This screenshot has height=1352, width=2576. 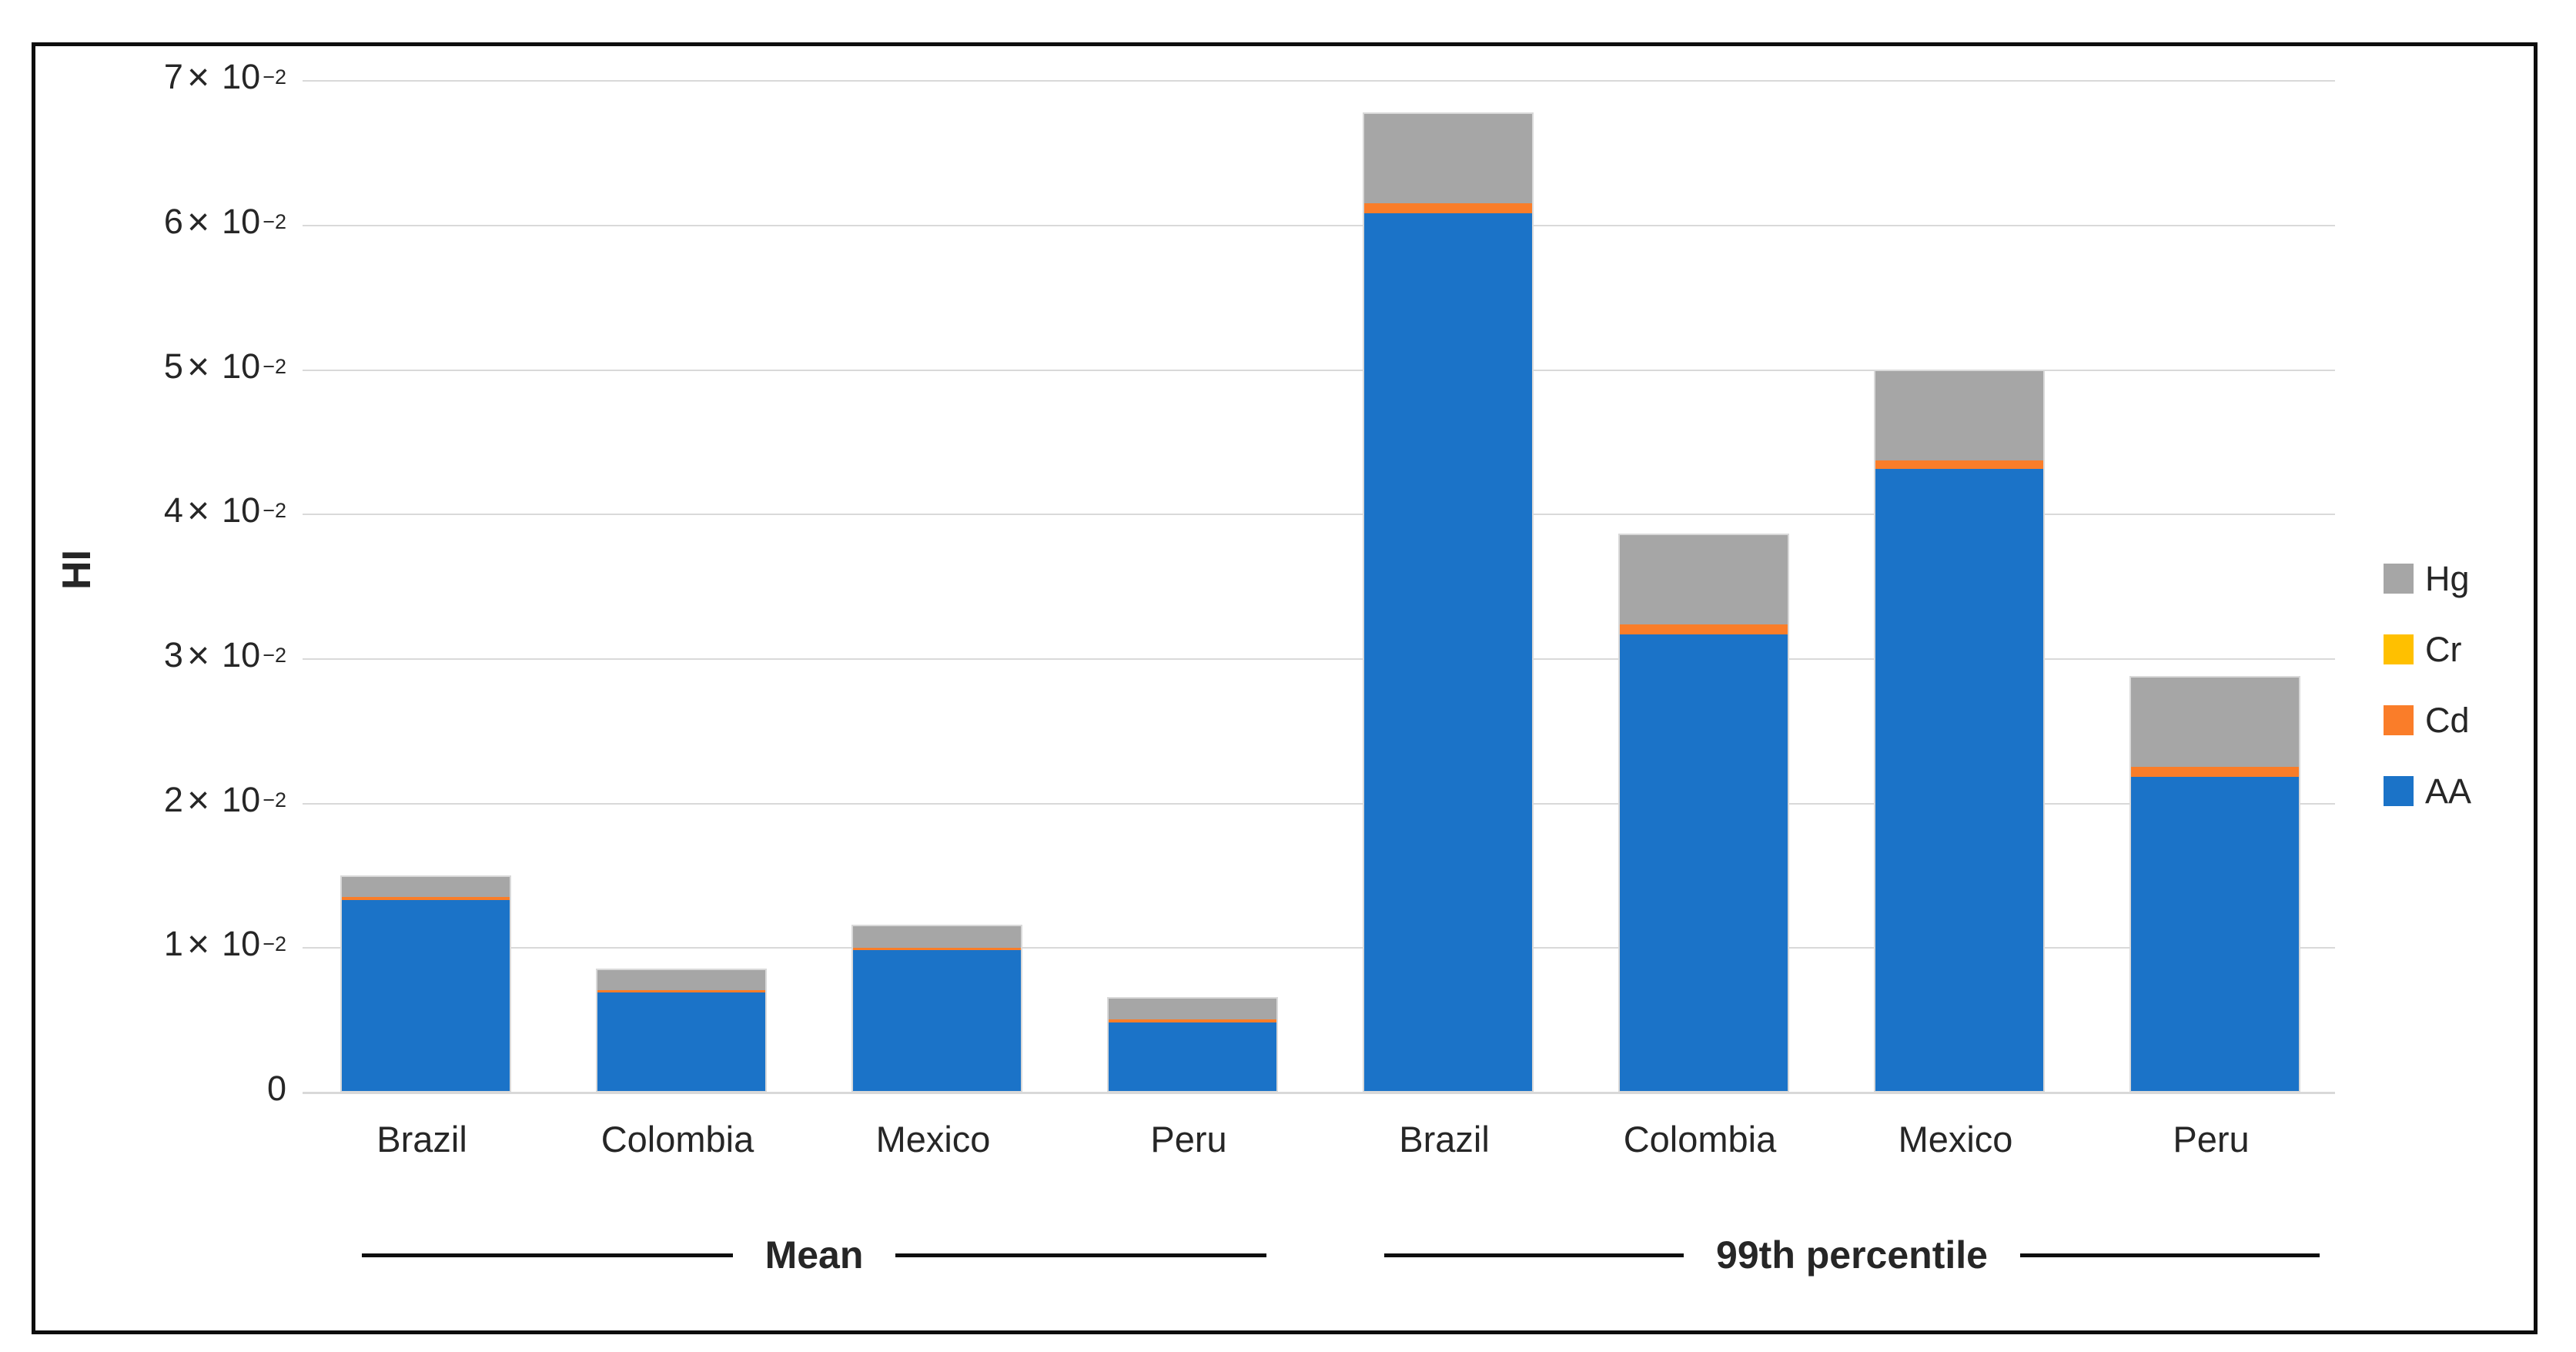 I want to click on bar-mean-colombia, so click(x=682, y=1031).